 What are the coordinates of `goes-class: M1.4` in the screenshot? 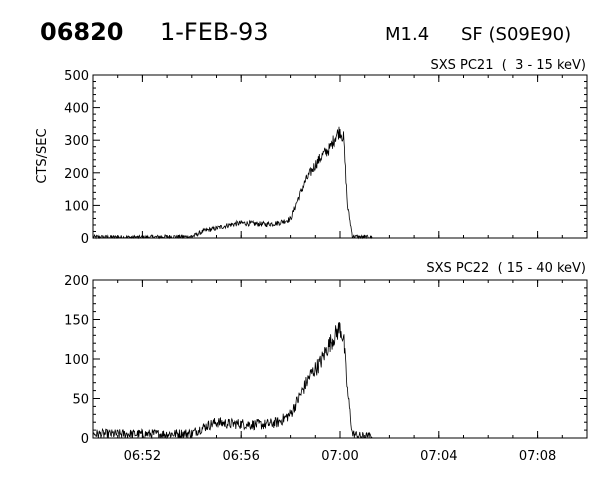 It's located at (407, 34).